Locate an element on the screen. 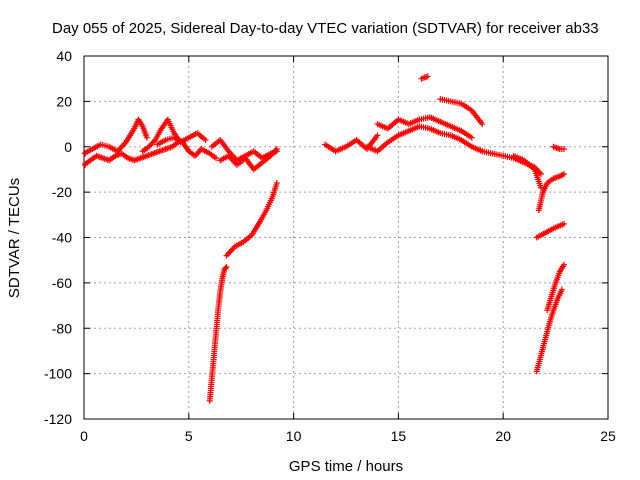 The height and width of the screenshot is (480, 640). series-track-j is located at coordinates (424, 127).